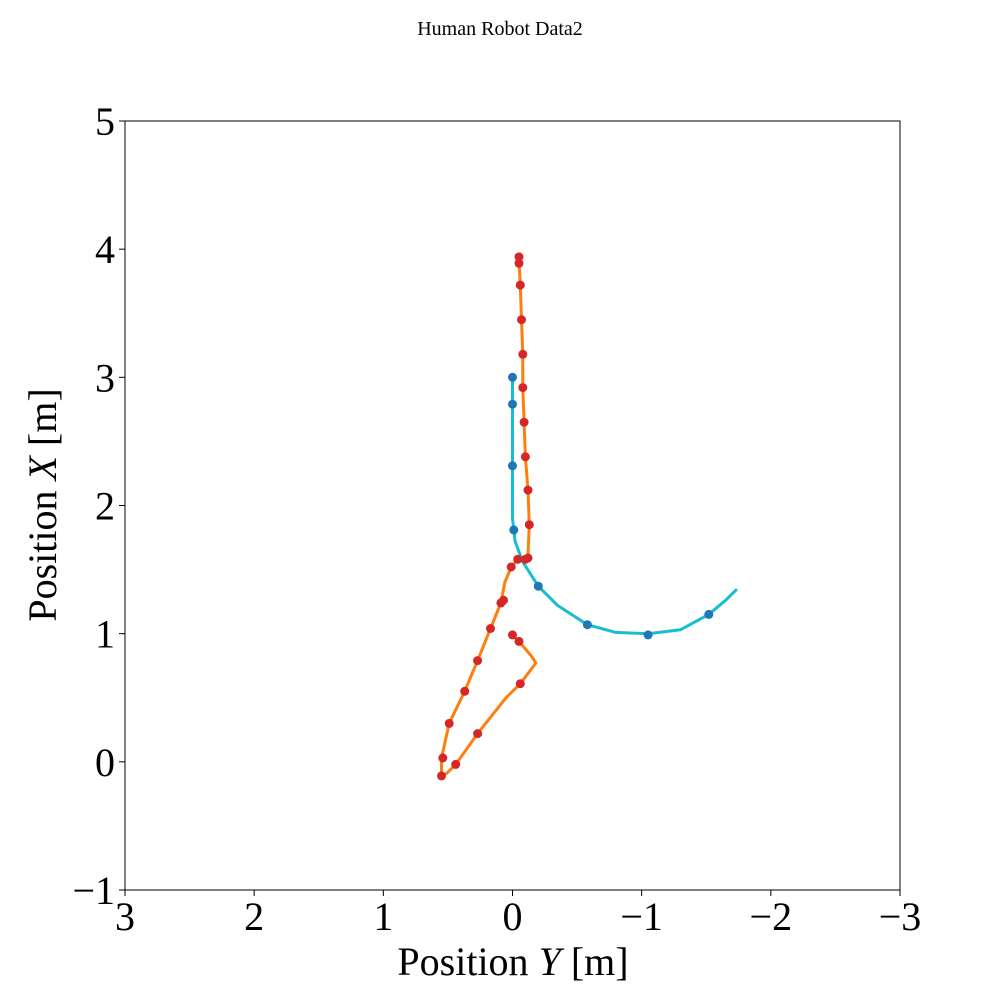  I want to click on y-tick-label: 3, so click(105, 377).